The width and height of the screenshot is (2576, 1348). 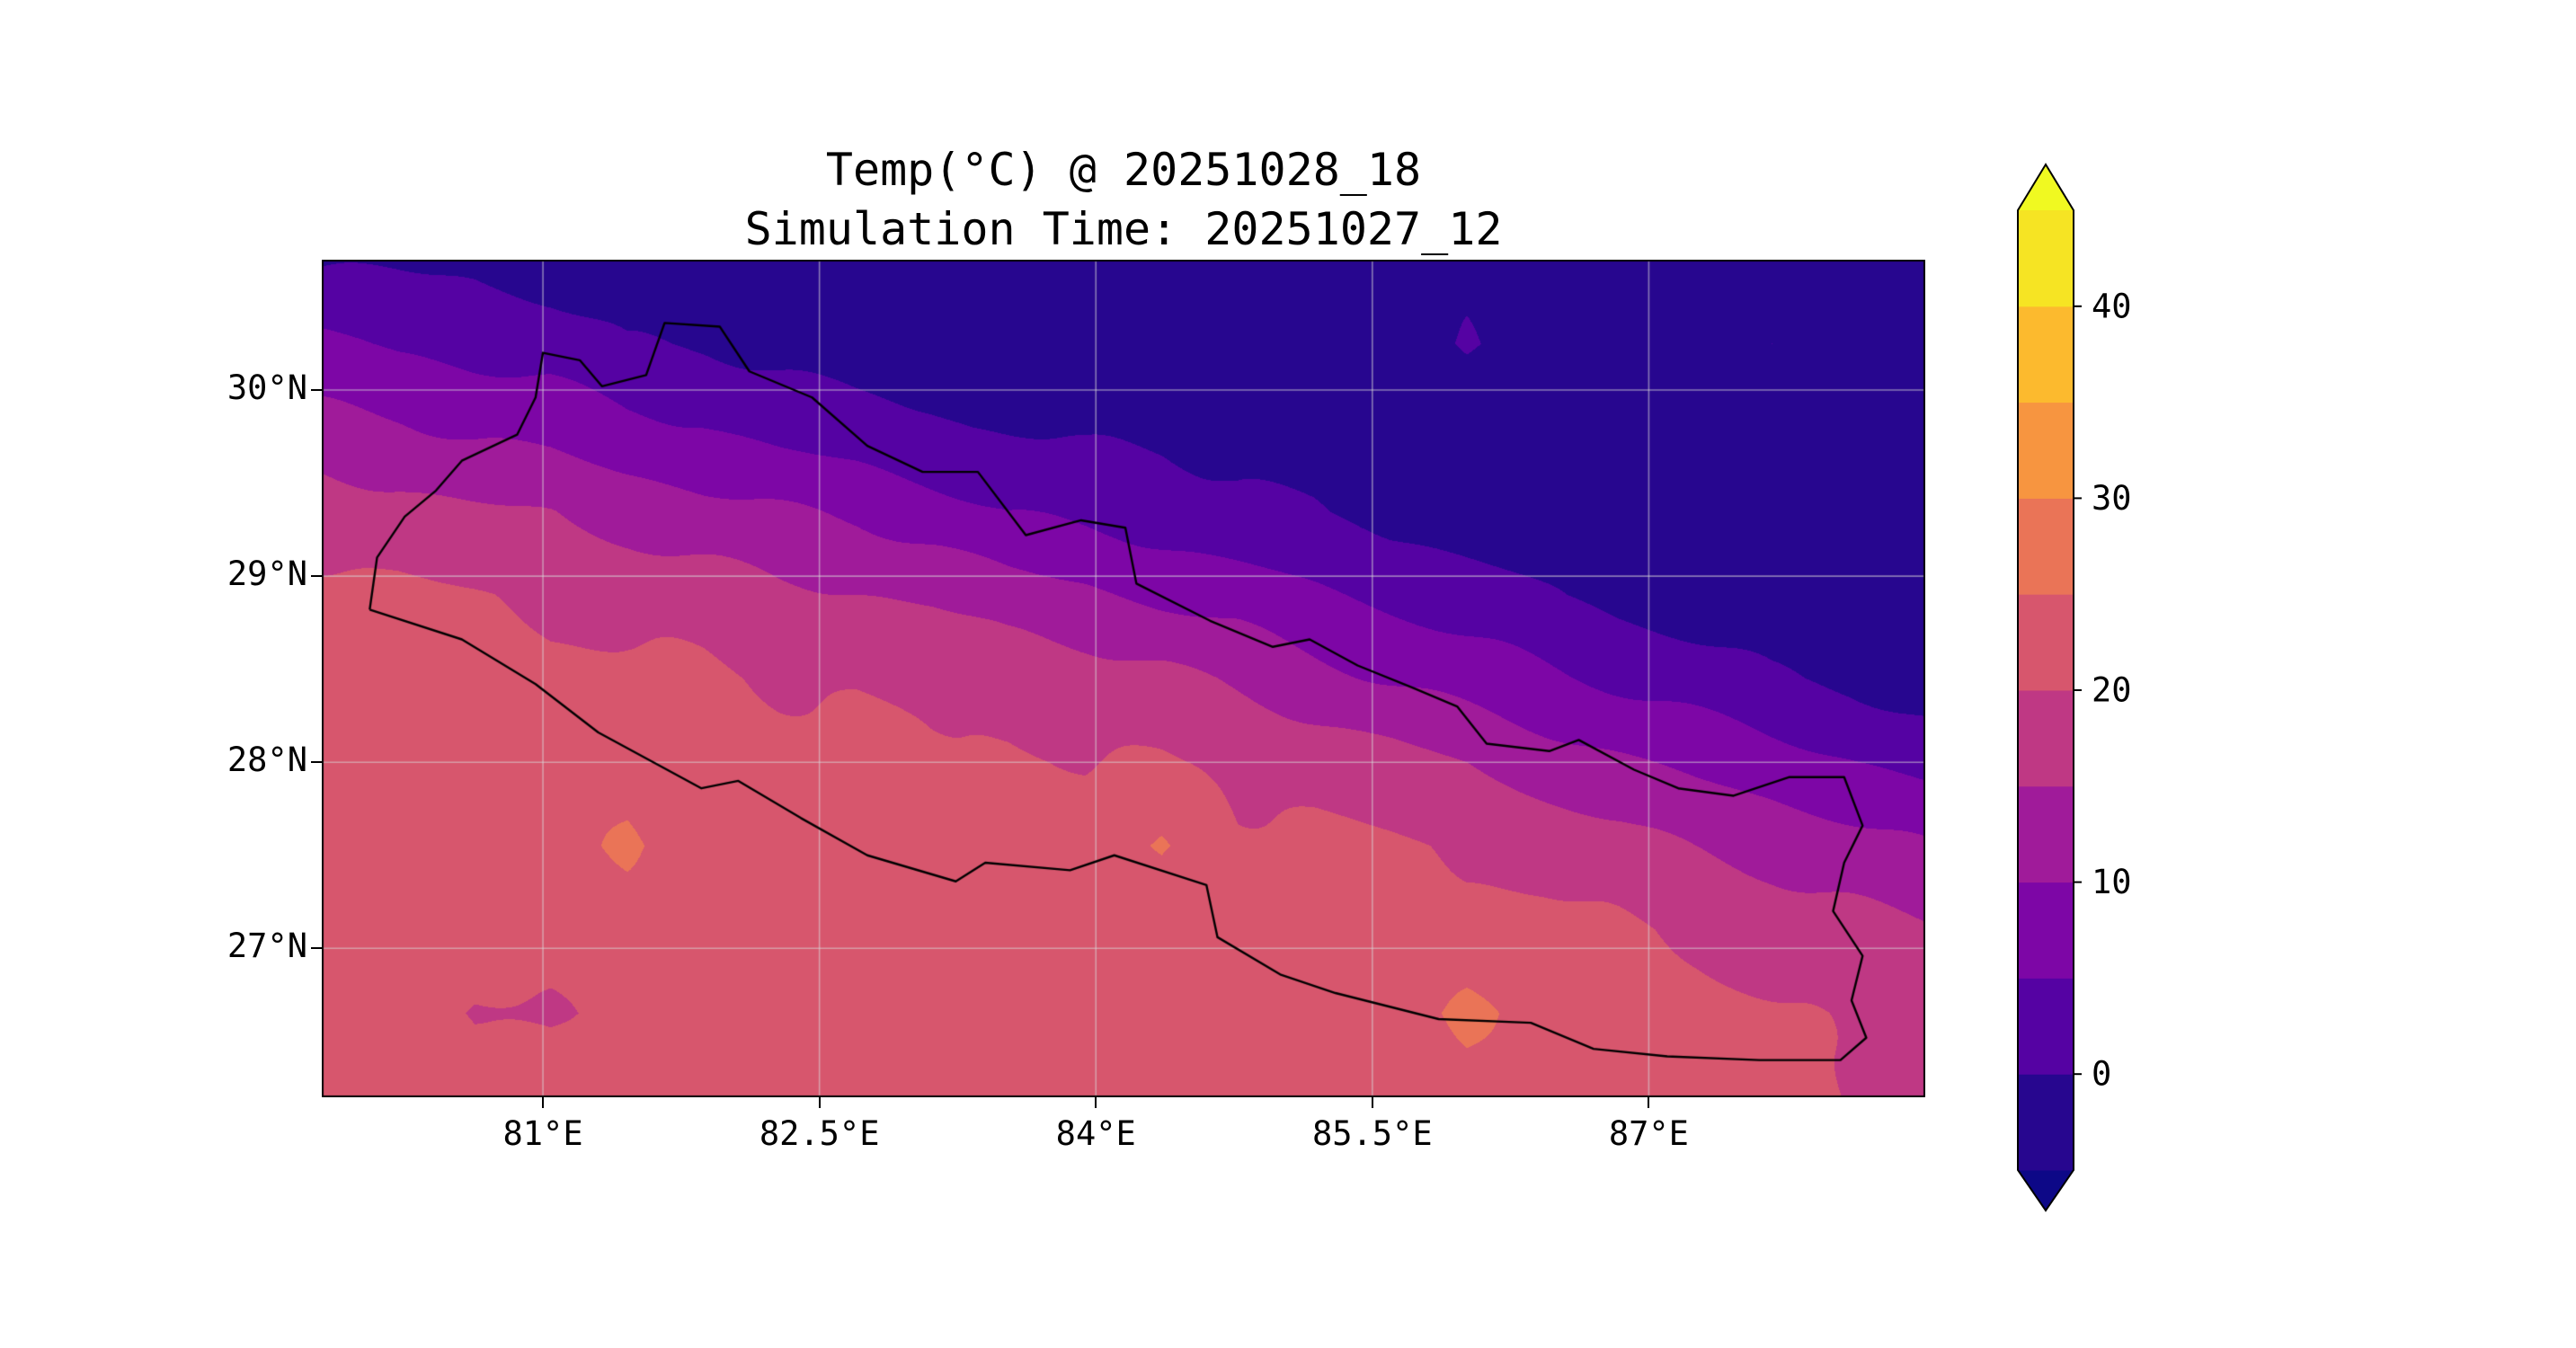 What do you see at coordinates (1123, 229) in the screenshot?
I see `plot-subtitle: Simulation Time: 20251027_12` at bounding box center [1123, 229].